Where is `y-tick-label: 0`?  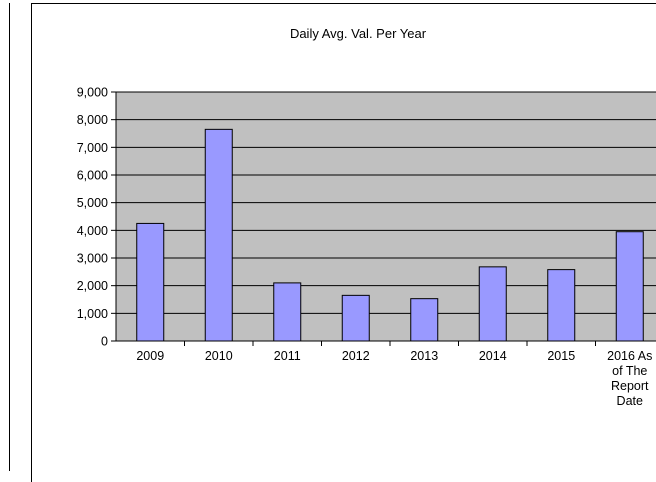
y-tick-label: 0 is located at coordinates (104, 342).